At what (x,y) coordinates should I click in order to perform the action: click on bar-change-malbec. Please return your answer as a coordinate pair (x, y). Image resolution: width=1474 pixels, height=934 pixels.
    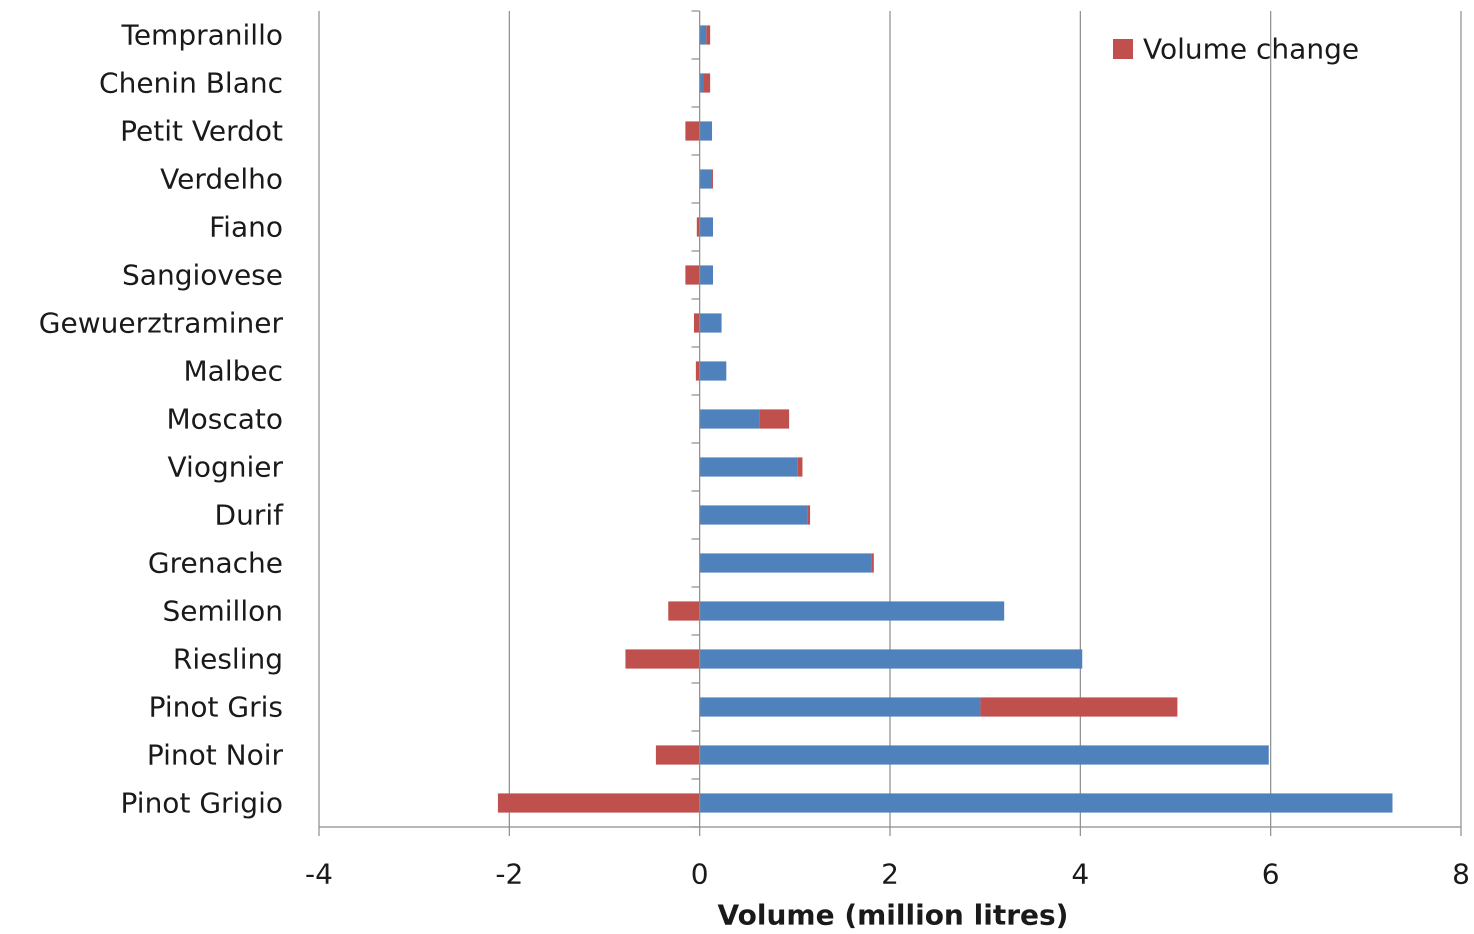
    Looking at the image, I should click on (697, 371).